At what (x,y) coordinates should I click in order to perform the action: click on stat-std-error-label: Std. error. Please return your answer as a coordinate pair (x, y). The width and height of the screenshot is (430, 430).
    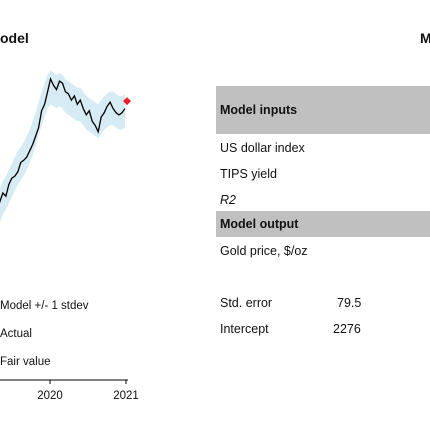
    Looking at the image, I should click on (246, 303).